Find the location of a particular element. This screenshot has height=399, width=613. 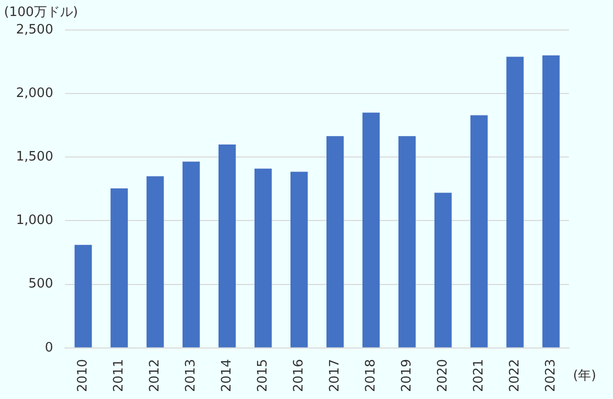

y-axis-title: (100万ドル) is located at coordinates (41, 12).